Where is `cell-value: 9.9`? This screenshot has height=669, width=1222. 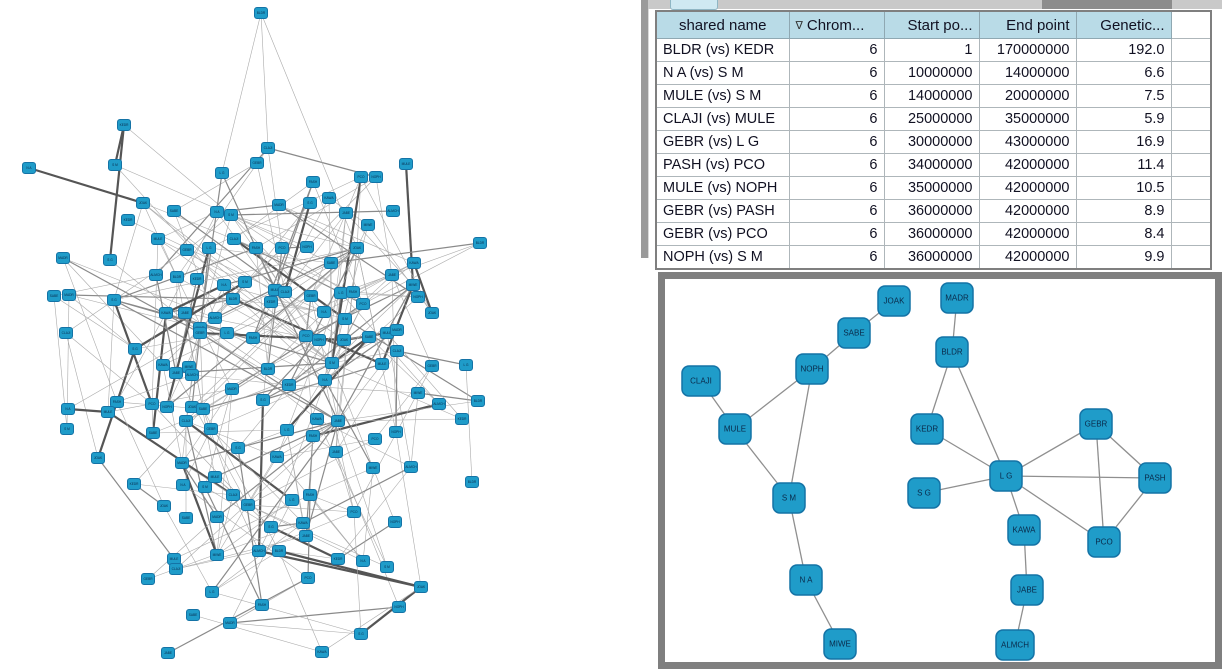
cell-value: 9.9 is located at coordinates (1123, 257).